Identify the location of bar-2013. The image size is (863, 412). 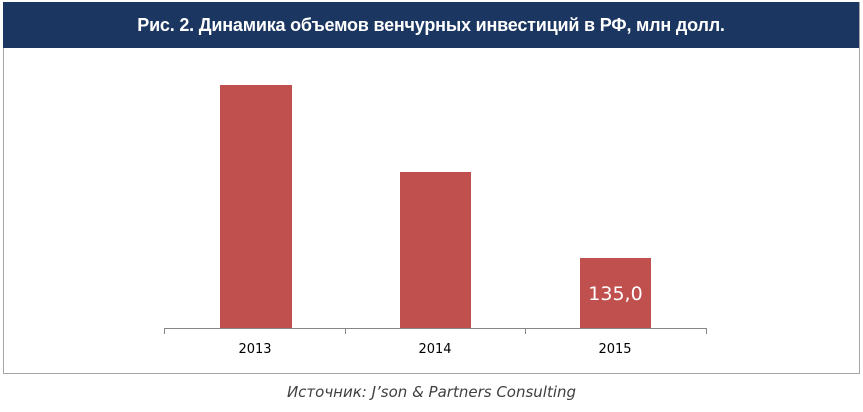
(256, 206).